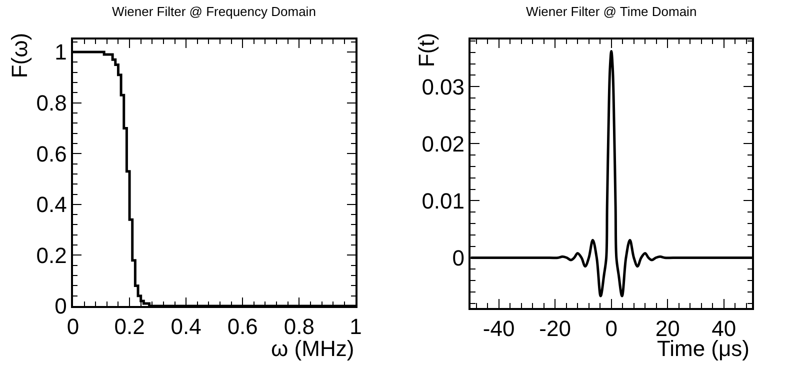  I want to click on x-tick-label: 0.6, so click(242, 327).